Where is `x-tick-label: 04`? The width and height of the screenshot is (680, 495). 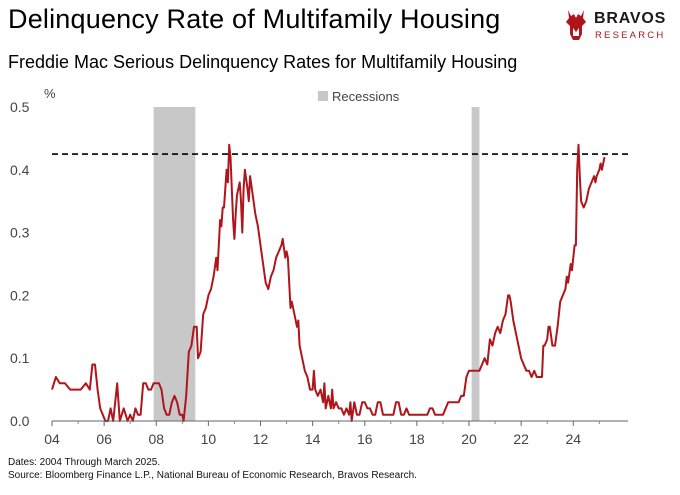 x-tick-label: 04 is located at coordinates (52, 439).